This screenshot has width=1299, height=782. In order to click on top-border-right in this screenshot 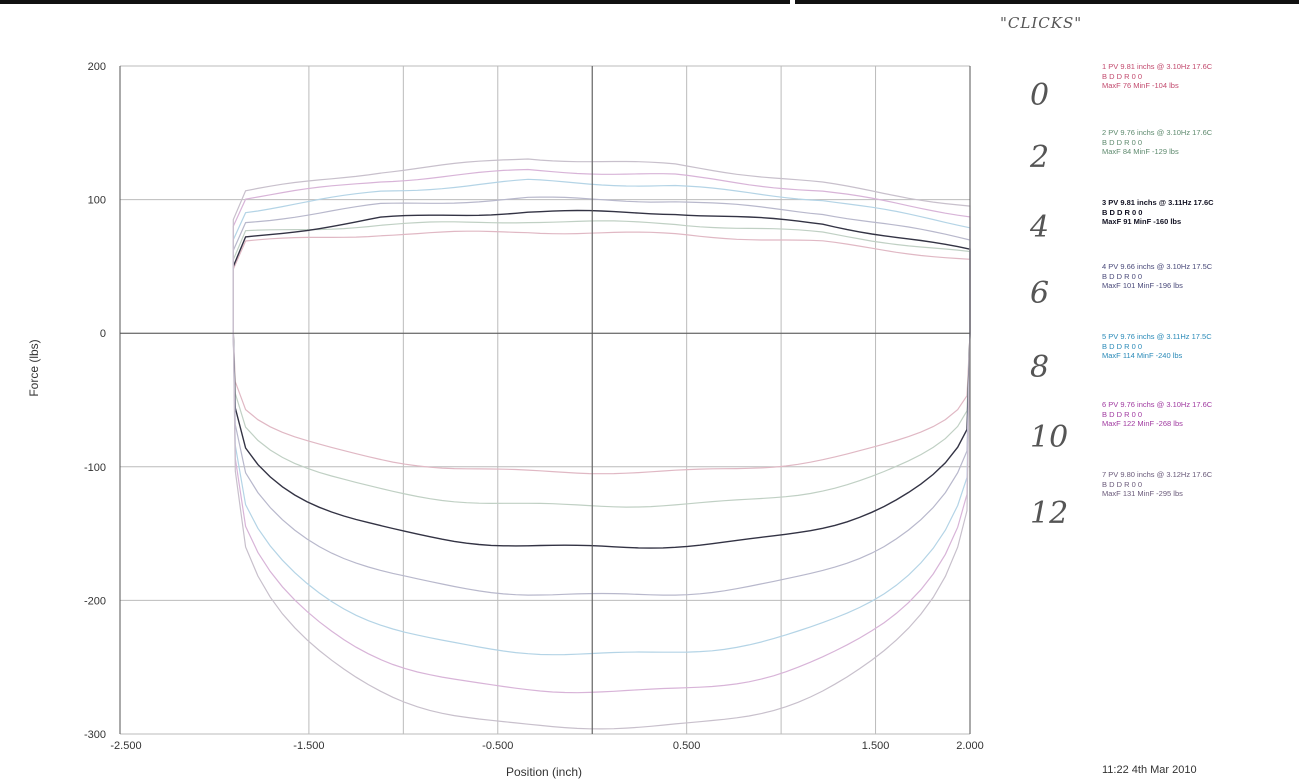, I will do `click(1047, 2)`.